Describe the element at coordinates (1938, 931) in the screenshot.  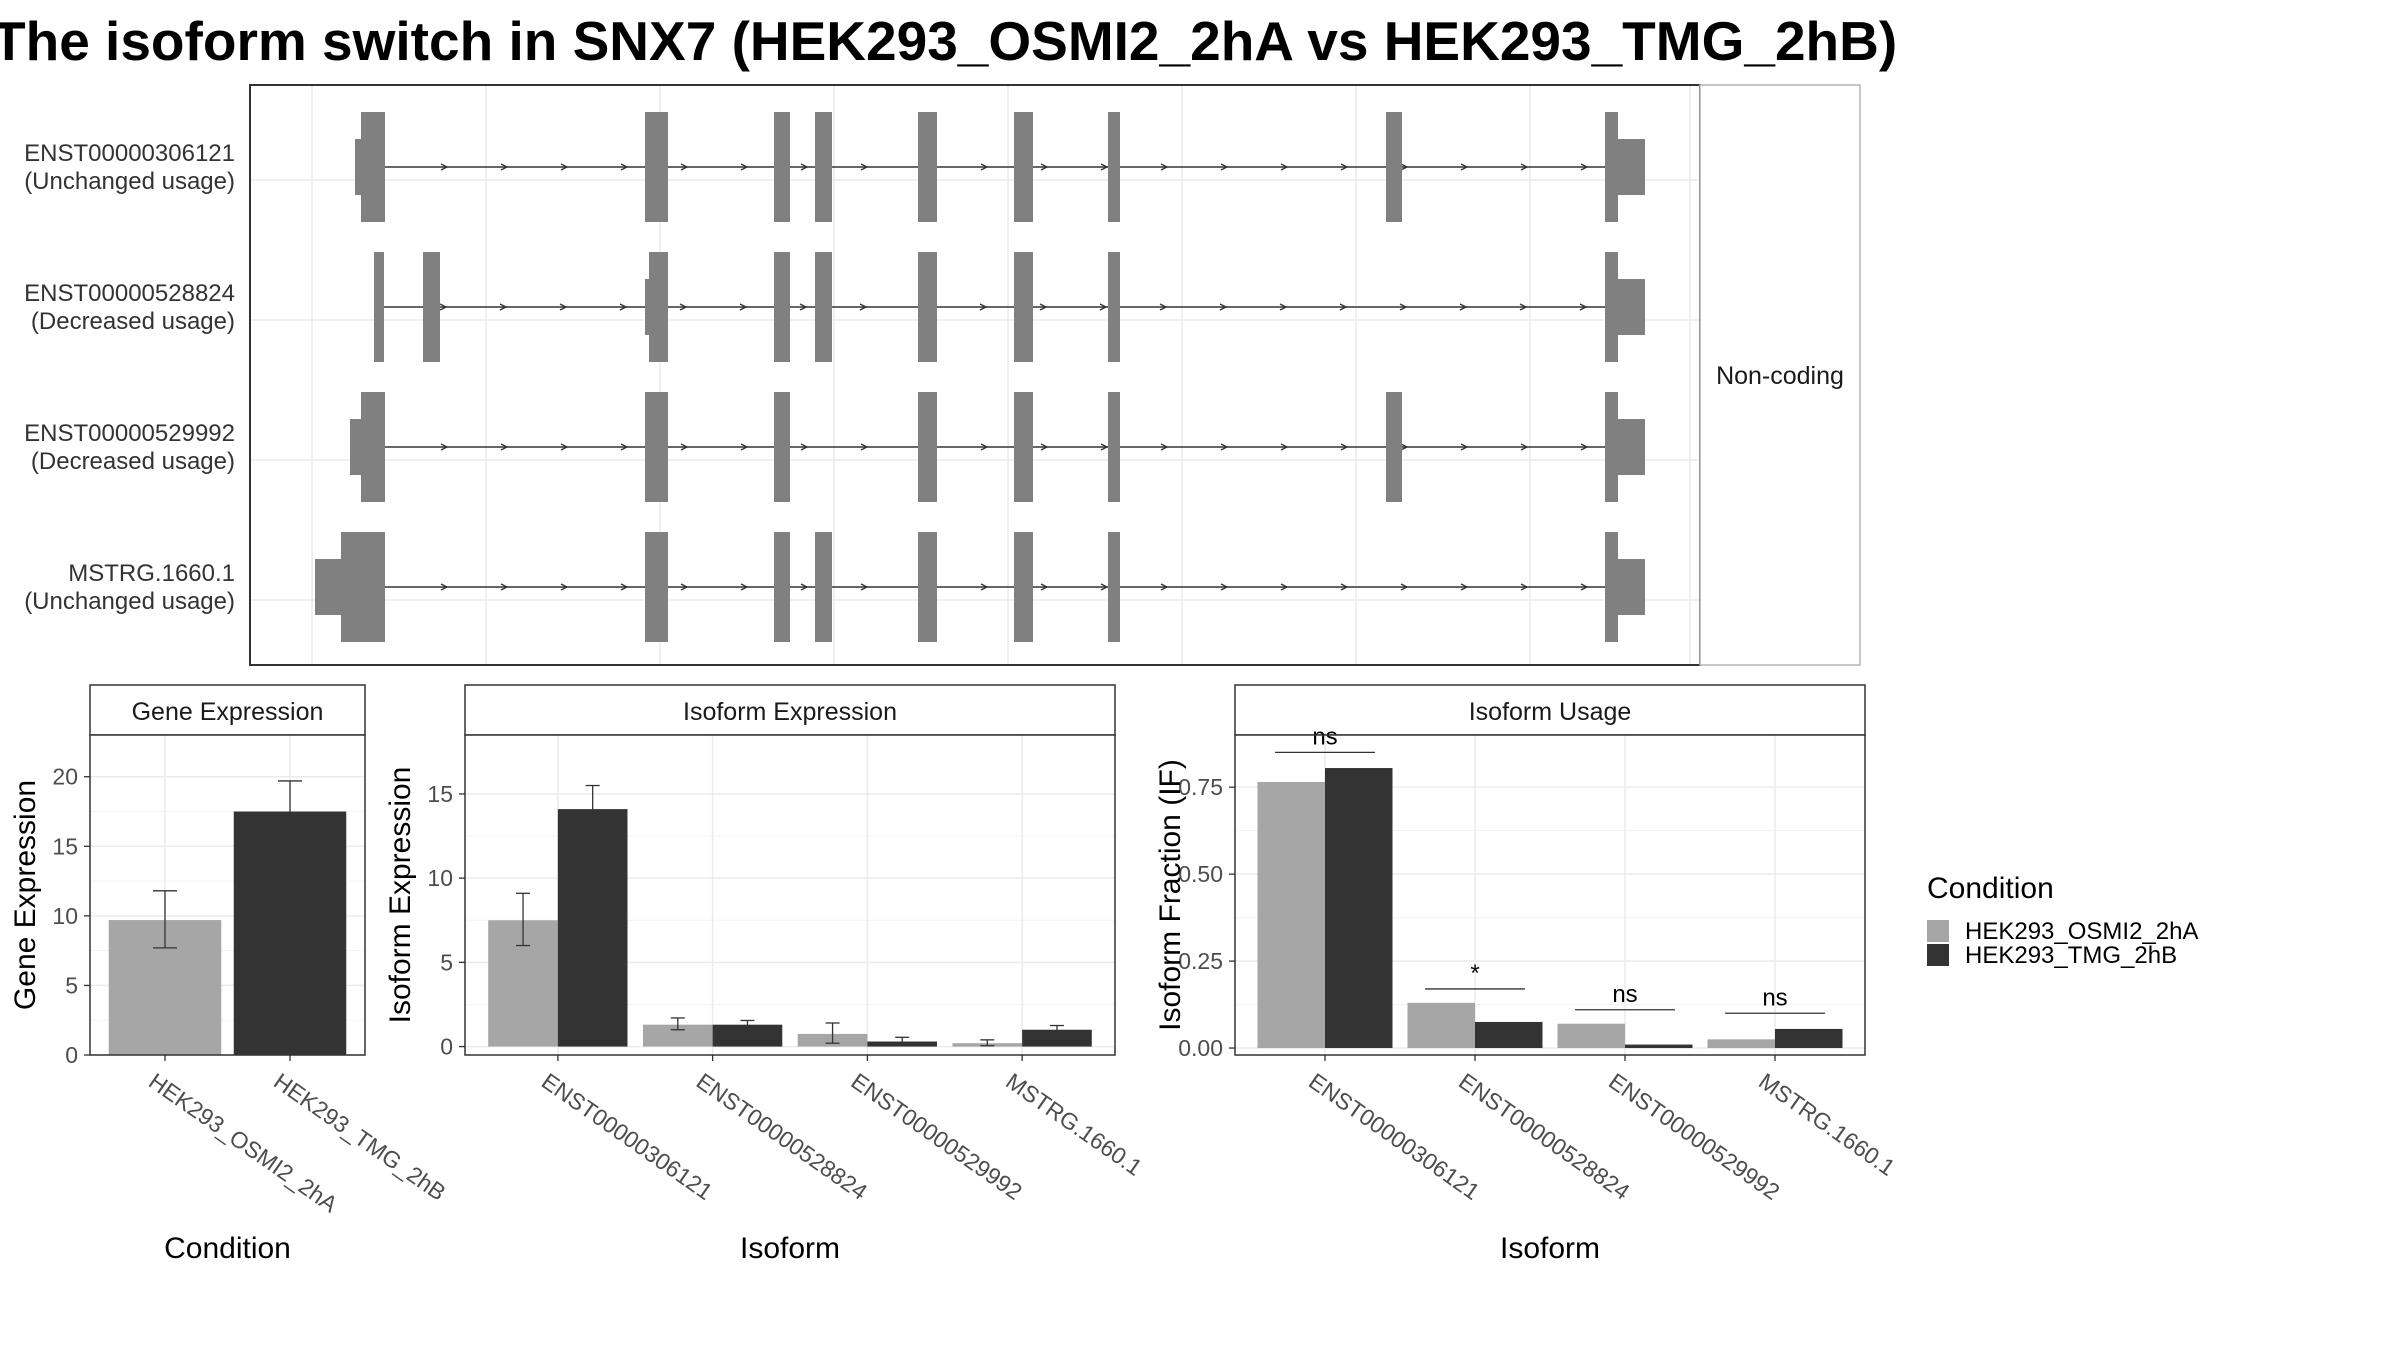
I see `legend-key-cond1` at that location.